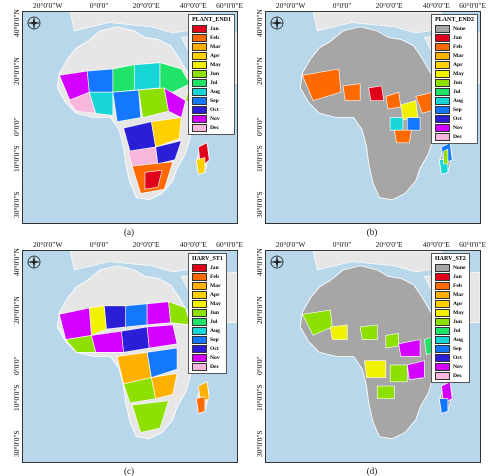 This screenshot has height=476, width=500. I want to click on region-jul, so click(175, 77).